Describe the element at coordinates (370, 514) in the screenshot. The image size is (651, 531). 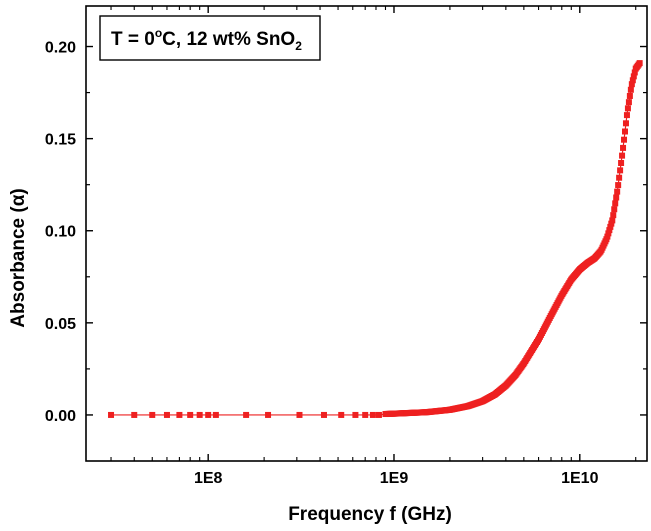
I see `x-axis-title: Frequency f (GHz)` at that location.